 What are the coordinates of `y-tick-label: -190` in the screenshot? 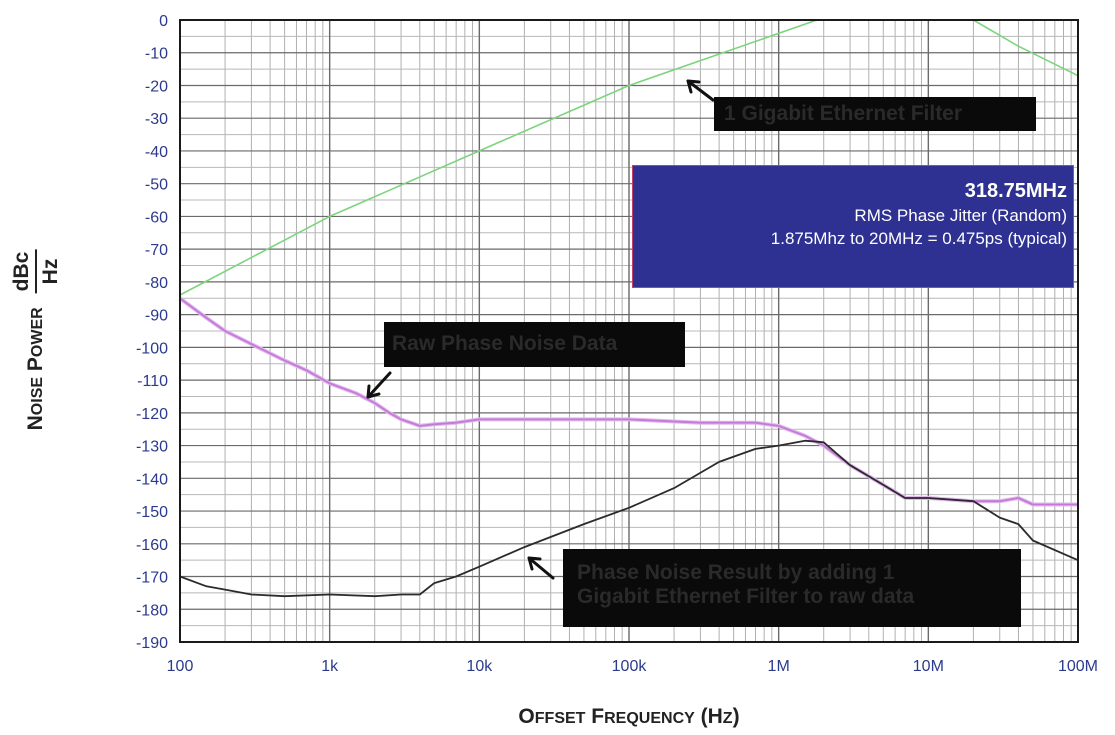 It's located at (152, 643).